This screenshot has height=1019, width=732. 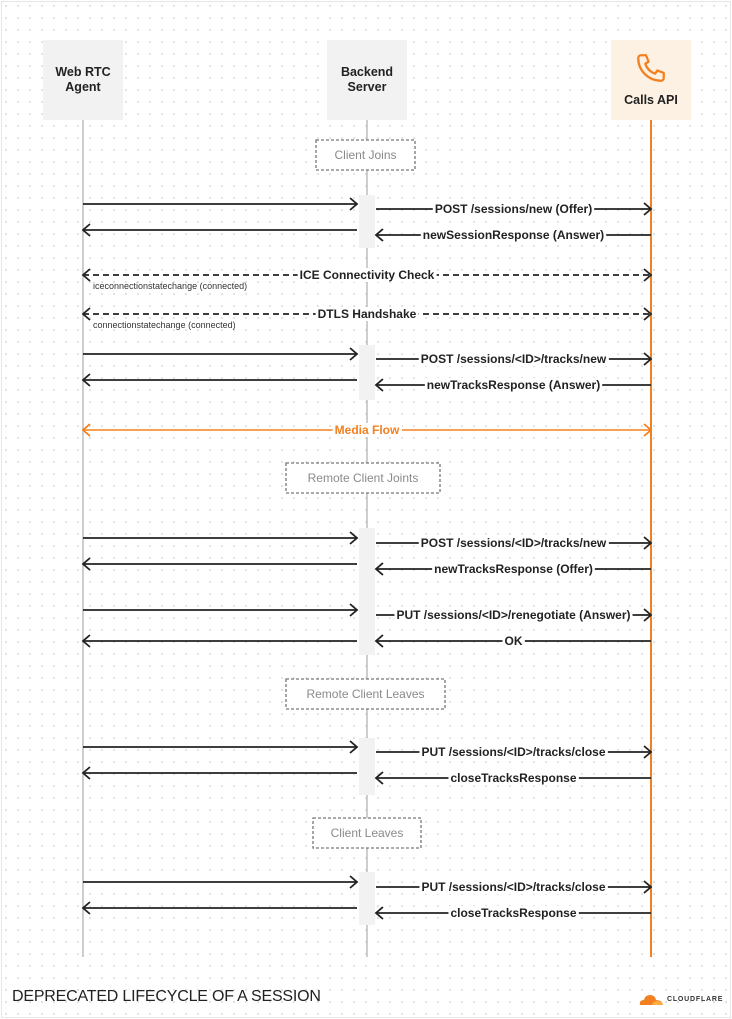 I want to click on message-label: ICE Connectivity Check, so click(x=367, y=275).